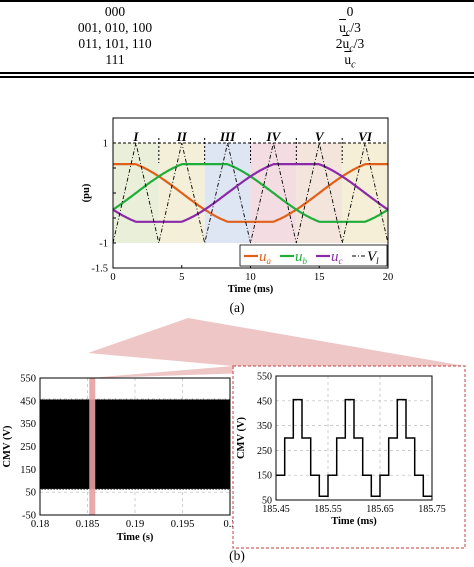  Describe the element at coordinates (115, 27) in the screenshot. I see `table-cell-states: 001, 010, 100` at that location.